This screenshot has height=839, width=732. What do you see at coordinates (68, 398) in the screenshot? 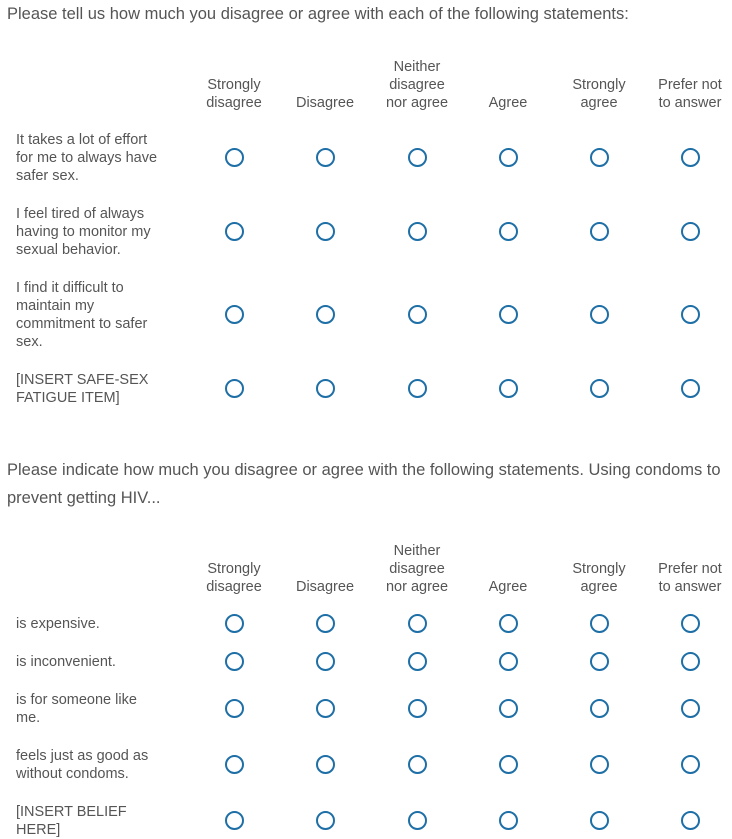
I see `statement-line: FATIGUE ITEM]` at bounding box center [68, 398].